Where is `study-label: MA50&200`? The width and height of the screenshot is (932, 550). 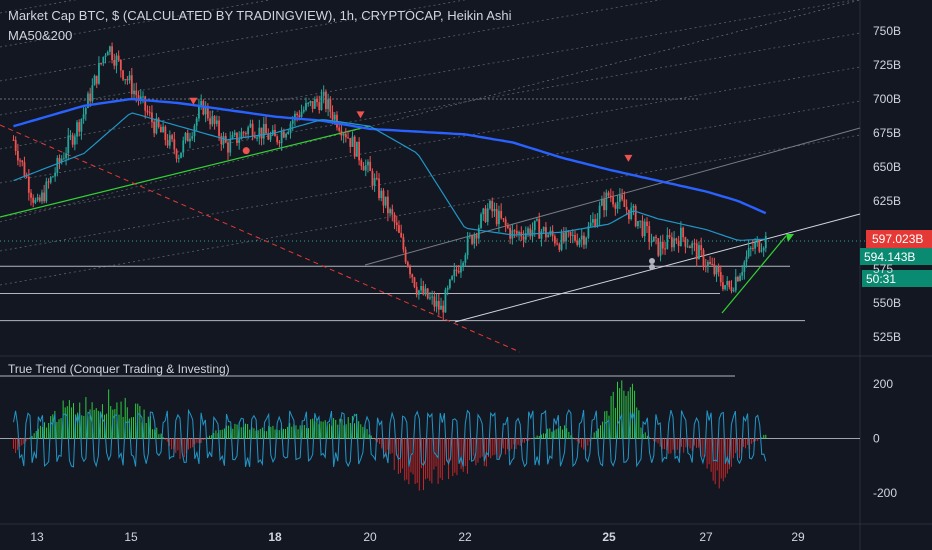
study-label: MA50&200 is located at coordinates (40, 35).